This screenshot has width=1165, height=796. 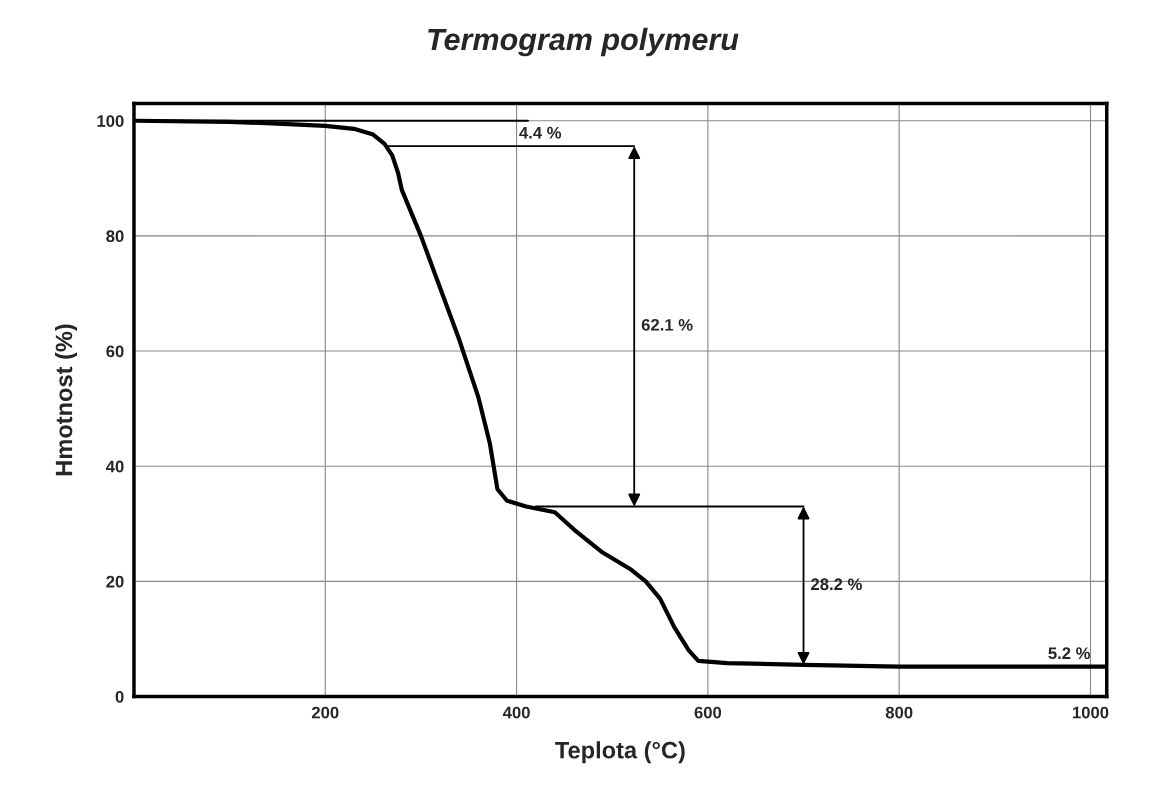 What do you see at coordinates (115, 581) in the screenshot?
I see `y-tick-label: 20` at bounding box center [115, 581].